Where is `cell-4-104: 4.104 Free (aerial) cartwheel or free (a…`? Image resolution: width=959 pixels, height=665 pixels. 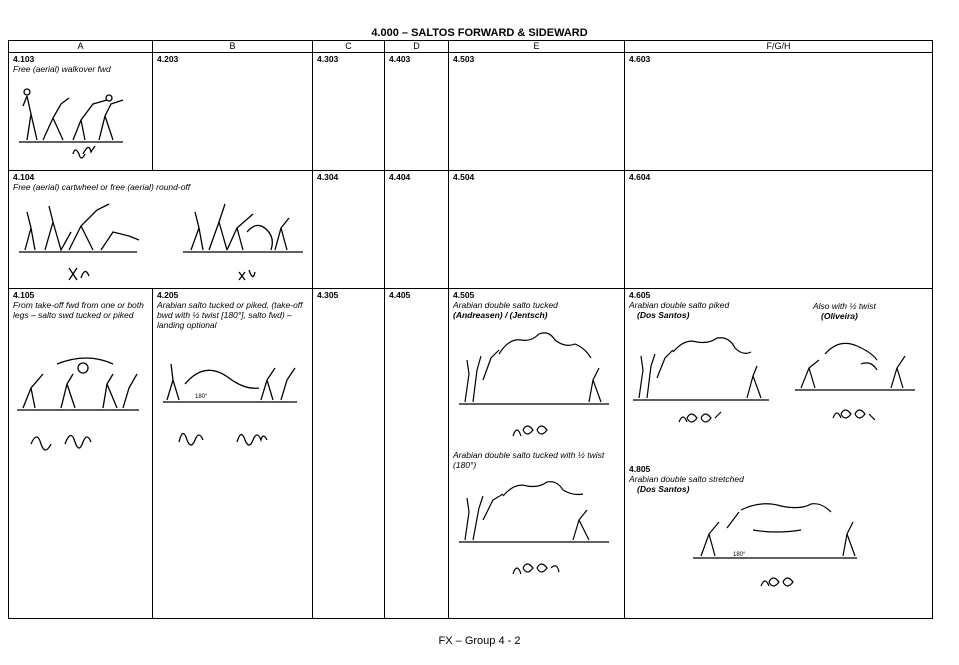 cell-4-104: 4.104 Free (aerial) cartwheel or free (a… is located at coordinates (160, 229).